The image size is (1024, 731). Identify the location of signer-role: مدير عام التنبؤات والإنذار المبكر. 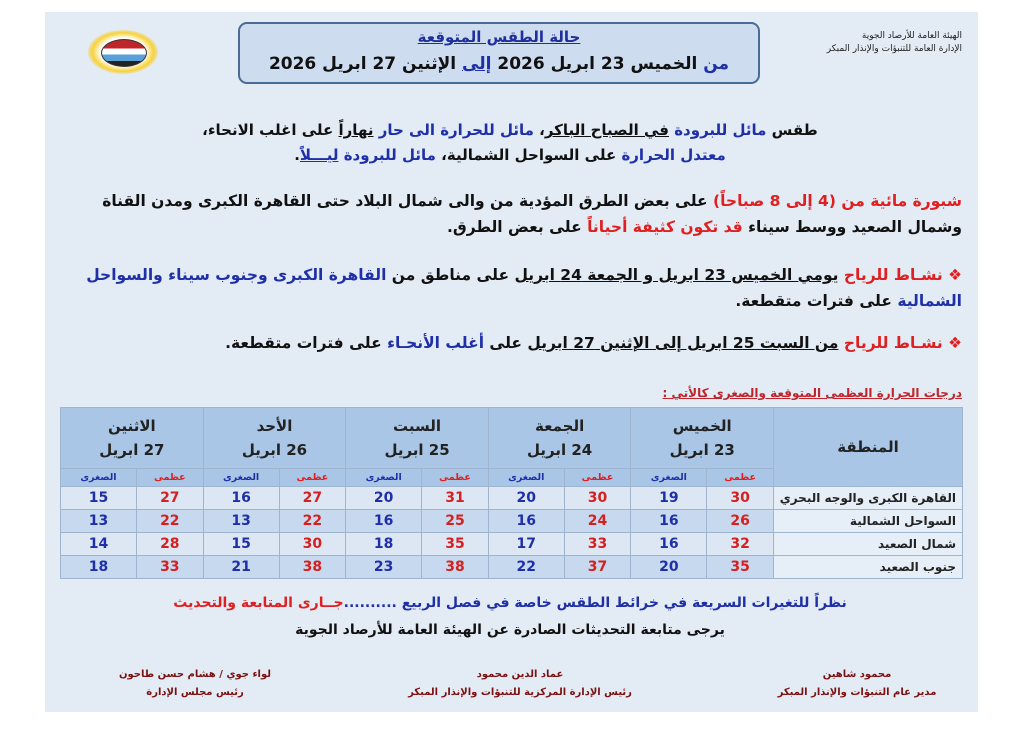
(857, 692).